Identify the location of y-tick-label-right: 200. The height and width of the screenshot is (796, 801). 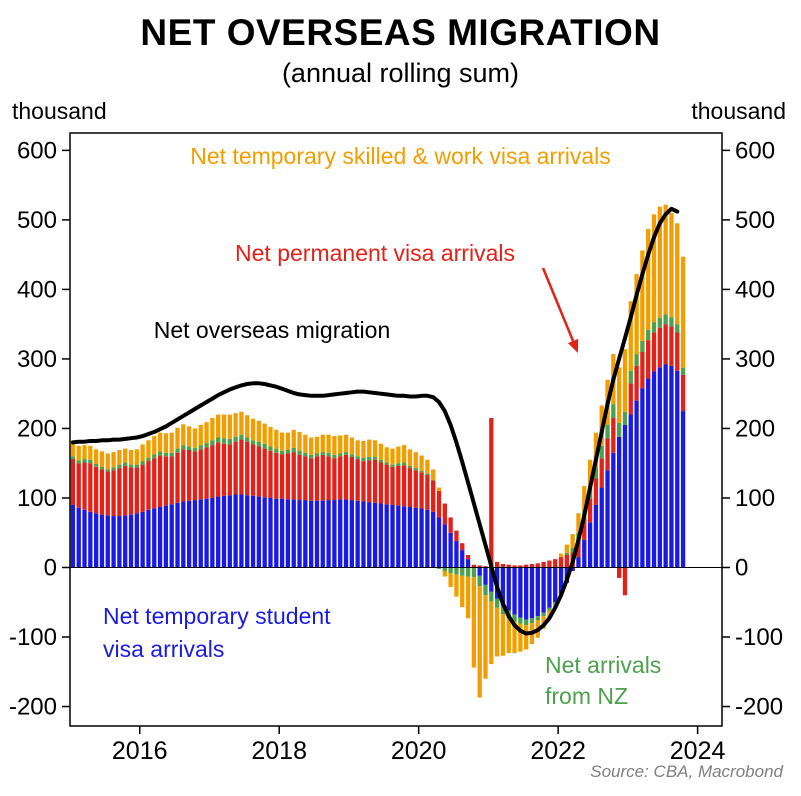
(755, 428).